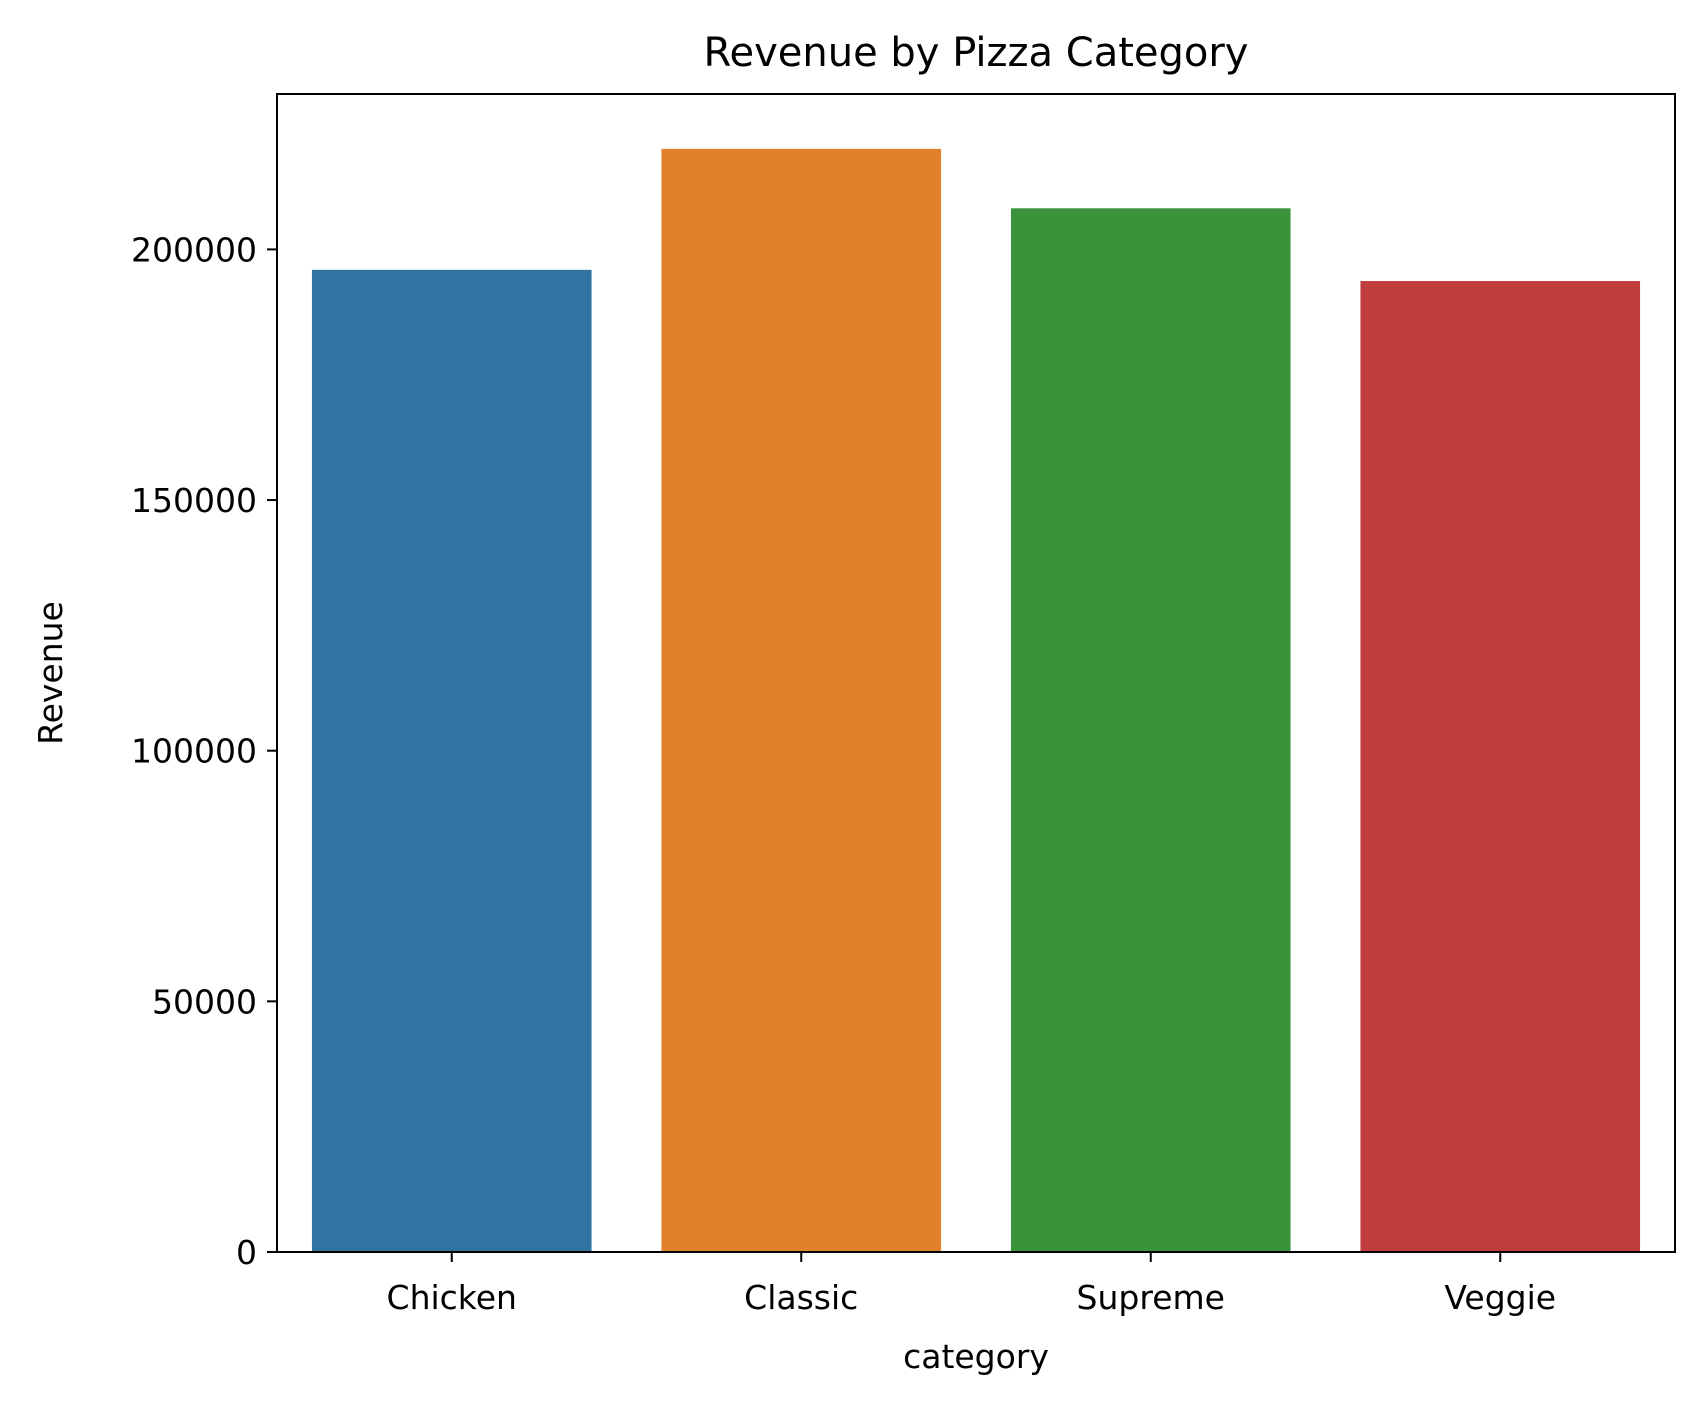  I want to click on bar-supreme, so click(1150, 730).